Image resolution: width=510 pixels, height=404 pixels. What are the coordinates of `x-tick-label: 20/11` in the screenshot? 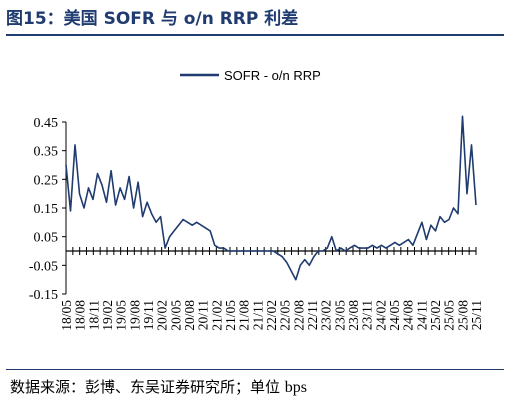 It's located at (203, 315).